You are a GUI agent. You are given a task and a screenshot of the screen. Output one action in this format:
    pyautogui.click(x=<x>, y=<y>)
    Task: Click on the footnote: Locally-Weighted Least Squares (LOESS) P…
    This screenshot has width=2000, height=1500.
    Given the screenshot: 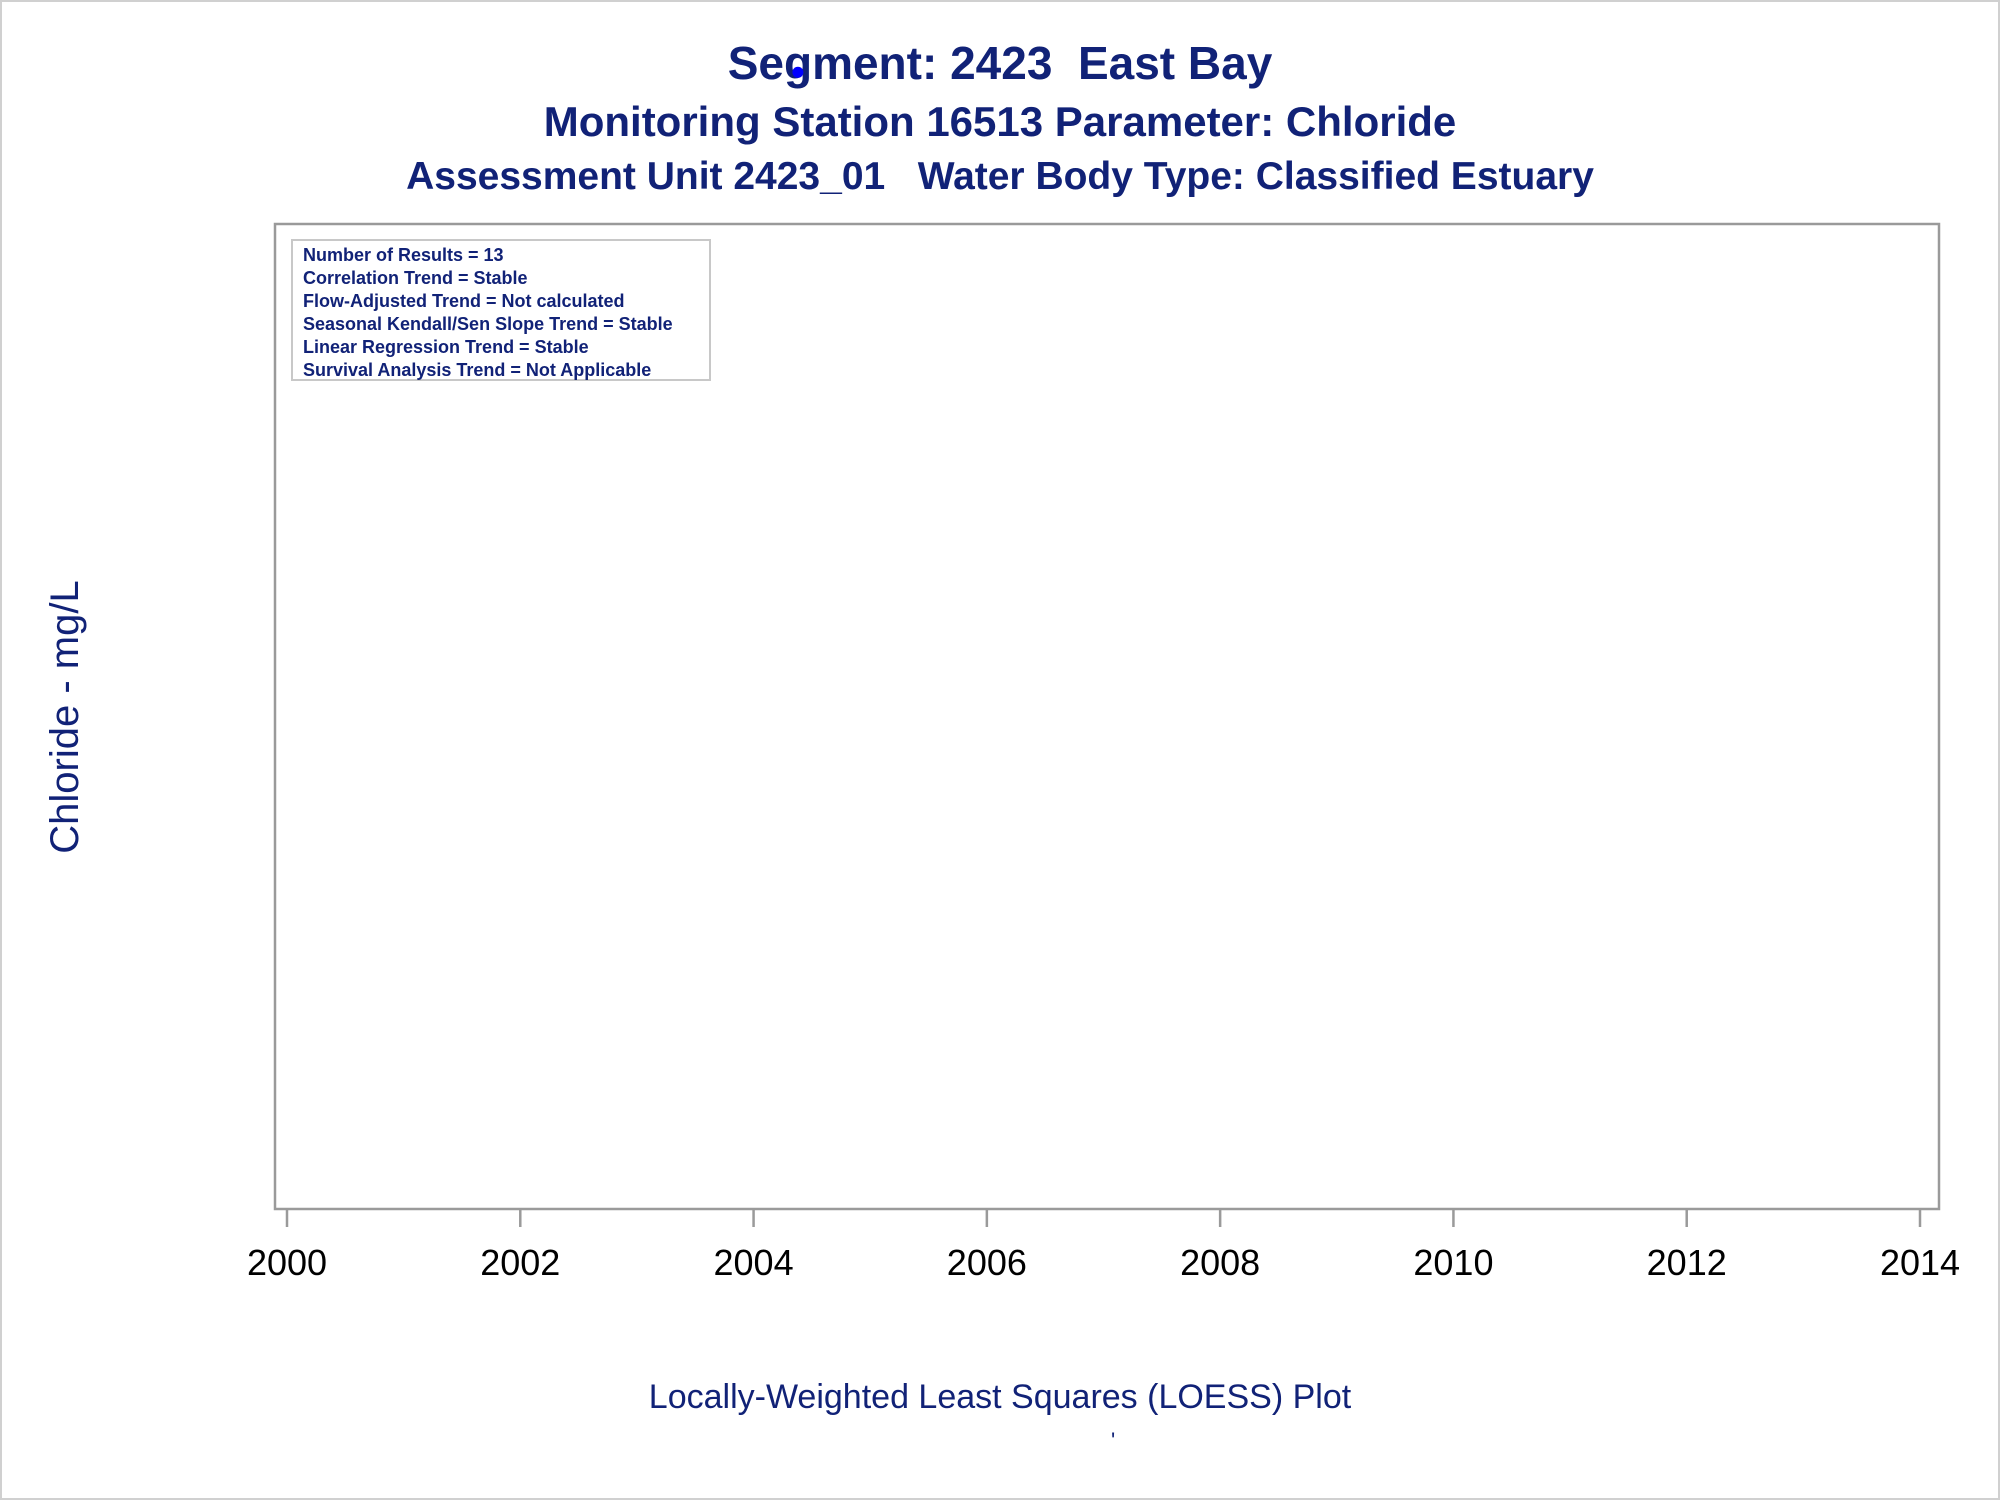 What is the action you would take?
    pyautogui.click(x=1000, y=1397)
    